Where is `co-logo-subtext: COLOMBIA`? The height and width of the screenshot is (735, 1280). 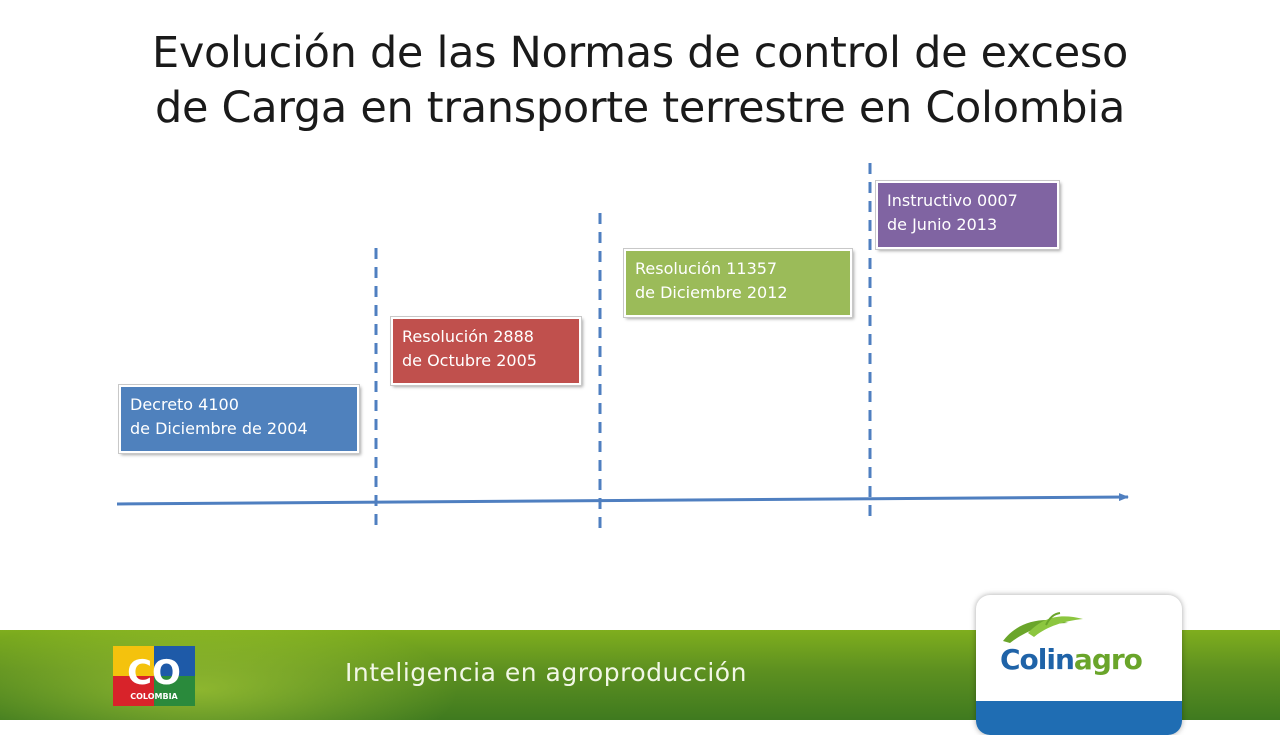 co-logo-subtext: COLOMBIA is located at coordinates (154, 696).